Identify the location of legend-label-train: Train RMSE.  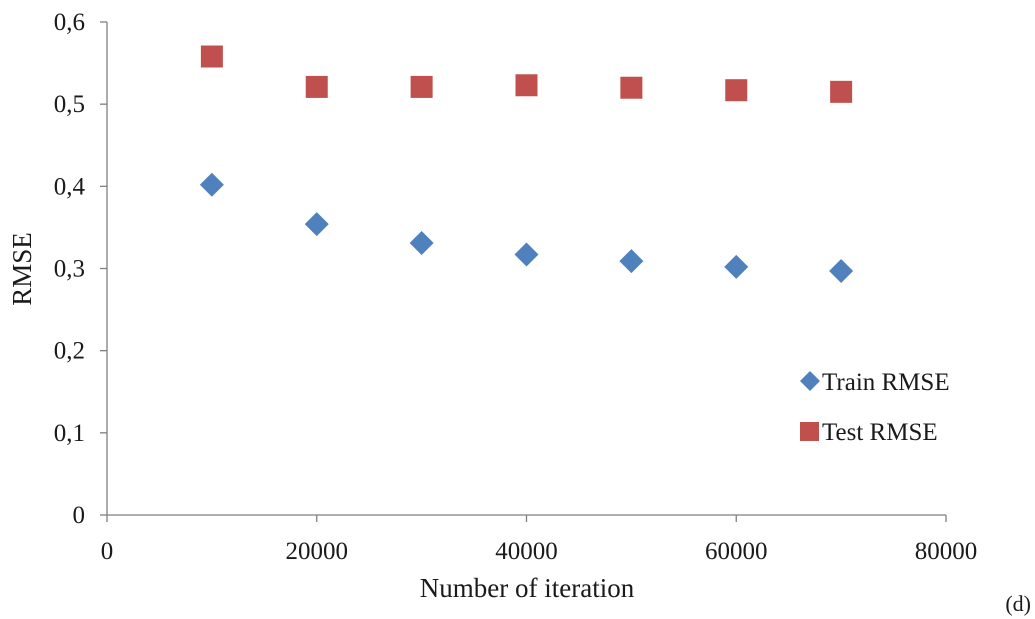
(886, 382).